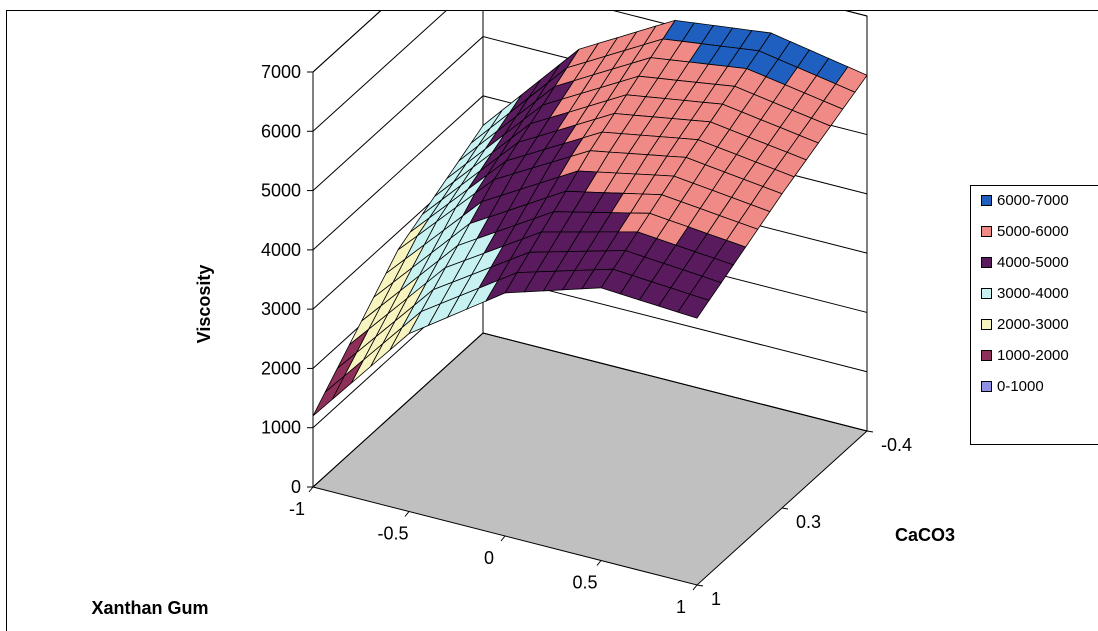 Image resolution: width=1098 pixels, height=631 pixels. I want to click on z-tick-label: 5000, so click(281, 191).